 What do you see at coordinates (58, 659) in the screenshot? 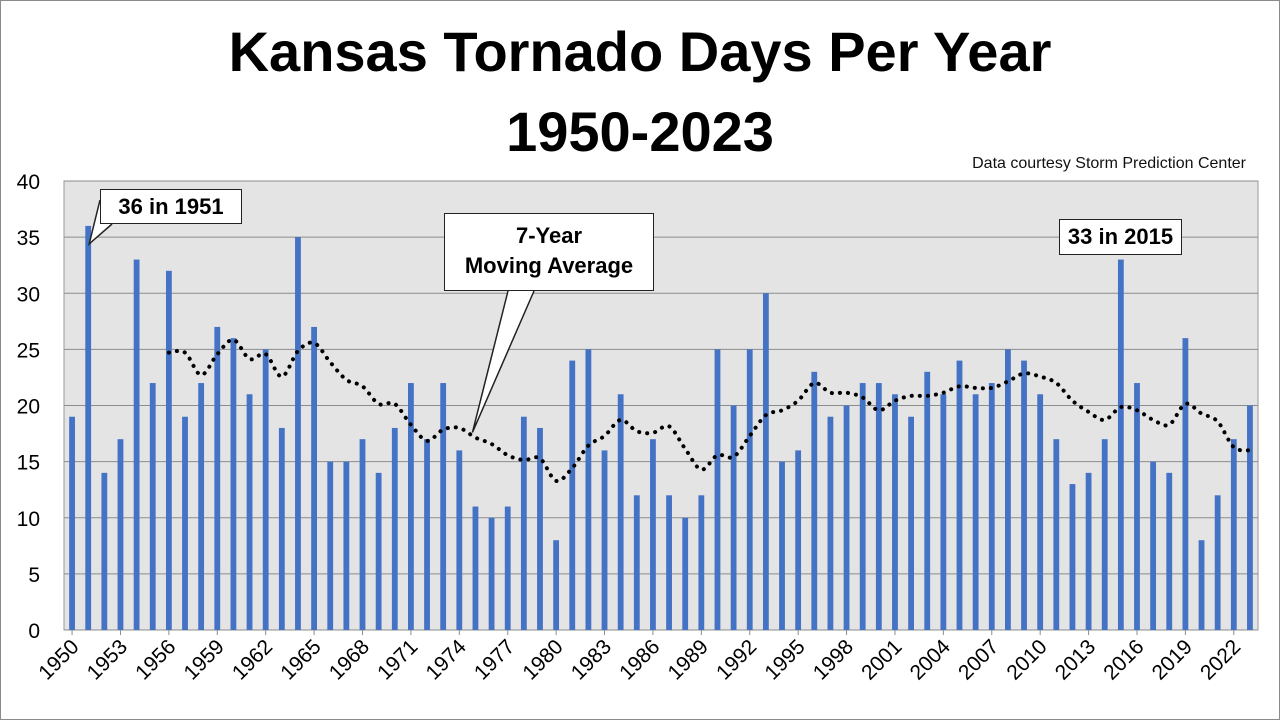
I see `x-tick-label: 1950` at bounding box center [58, 659].